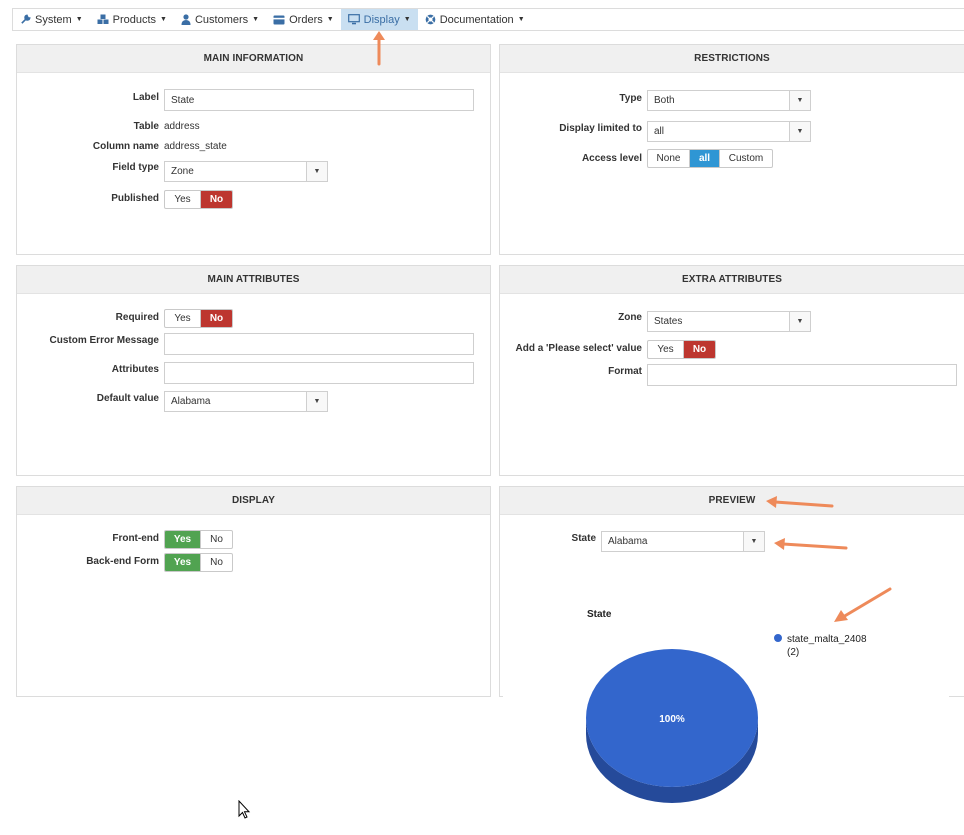 The height and width of the screenshot is (835, 964). I want to click on field-type-select: Zone ▼, so click(246, 171).